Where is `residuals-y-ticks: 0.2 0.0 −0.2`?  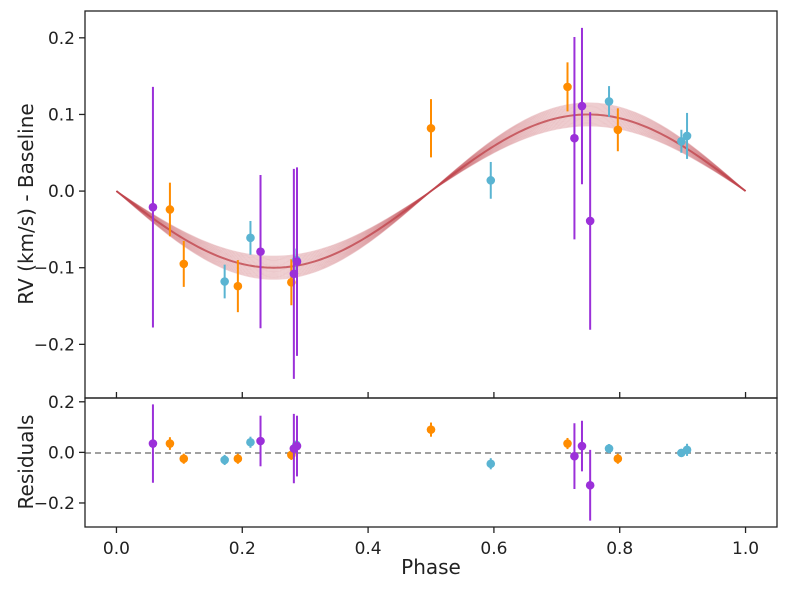 residuals-y-ticks: 0.2 0.0 −0.2 is located at coordinates (59, 453).